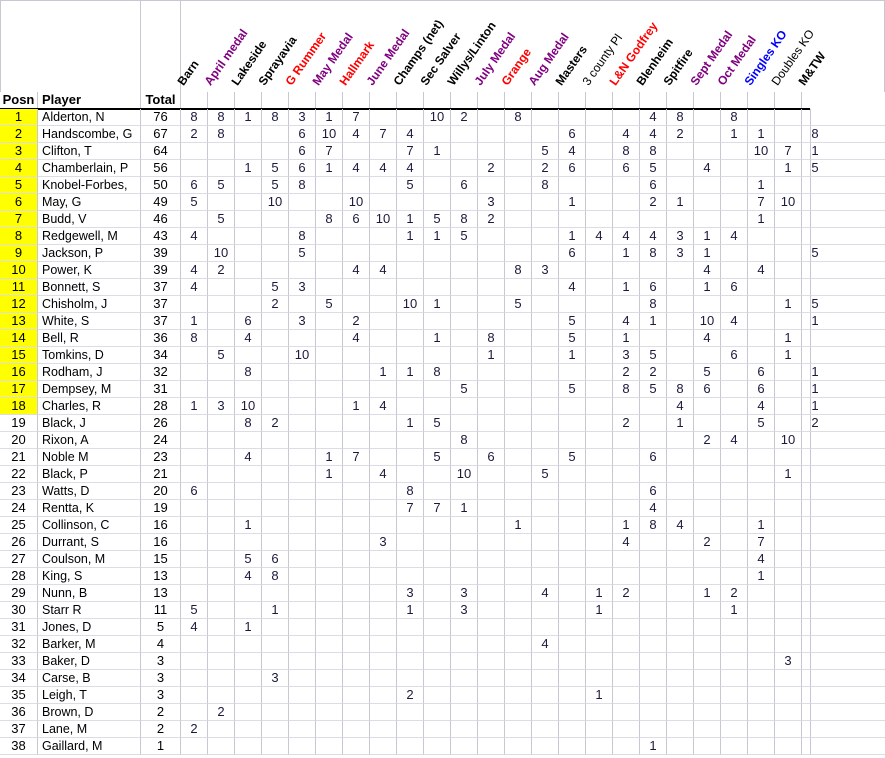 This screenshot has height=758, width=885. Describe the element at coordinates (274, 678) in the screenshot. I see `cell-score: 3` at that location.